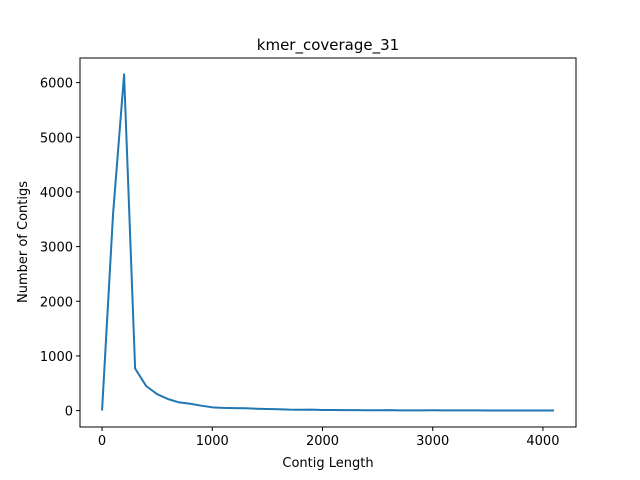 Image resolution: width=640 pixels, height=480 pixels. What do you see at coordinates (69, 412) in the screenshot?
I see `y-tick-label: 0` at bounding box center [69, 412].